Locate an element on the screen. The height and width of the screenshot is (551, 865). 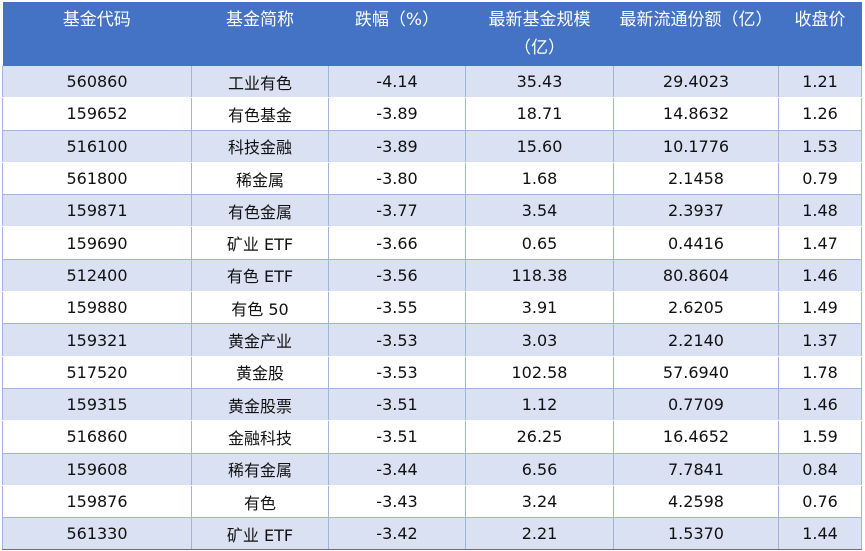
cell-circulating-shares: 7.7841 is located at coordinates (696, 469).